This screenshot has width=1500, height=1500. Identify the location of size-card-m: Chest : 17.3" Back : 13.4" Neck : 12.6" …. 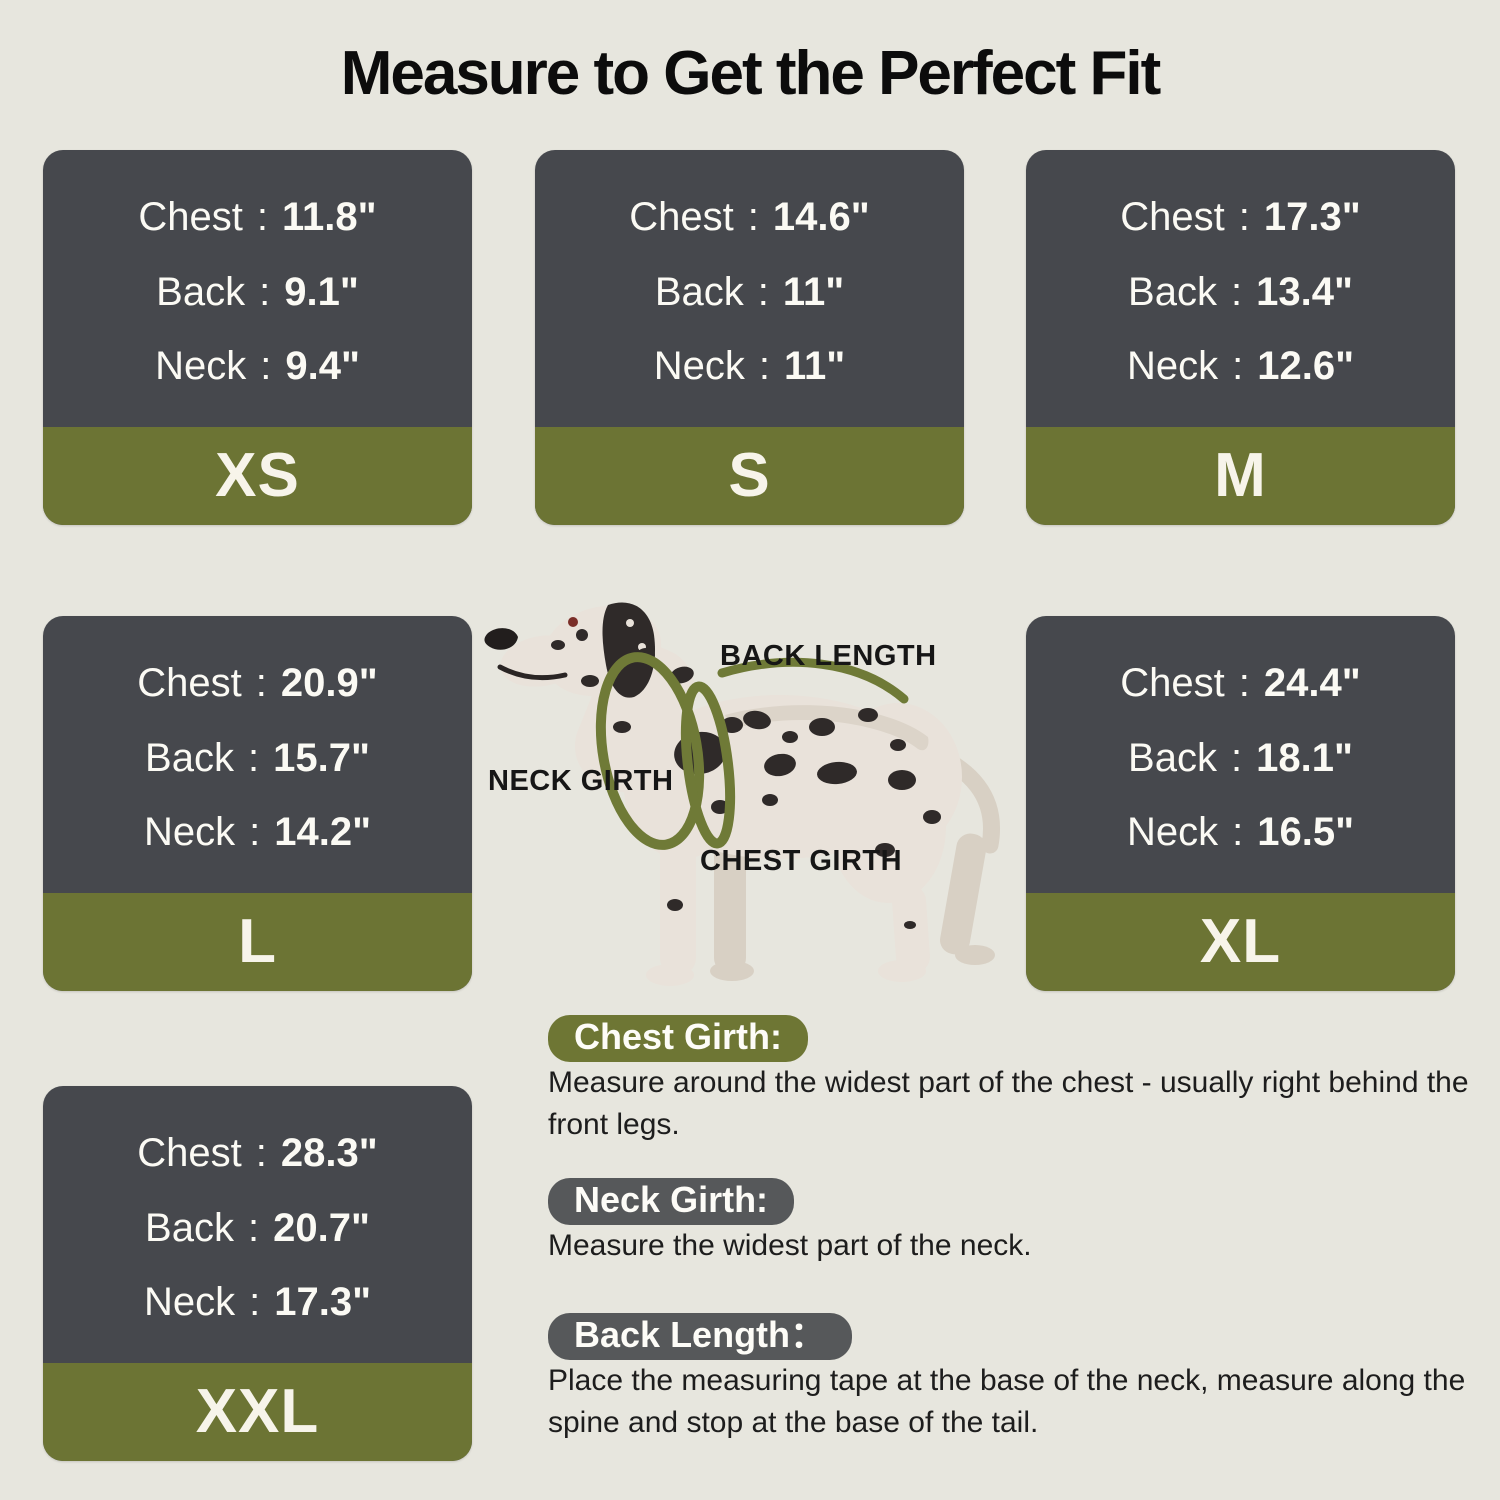
(1240, 337).